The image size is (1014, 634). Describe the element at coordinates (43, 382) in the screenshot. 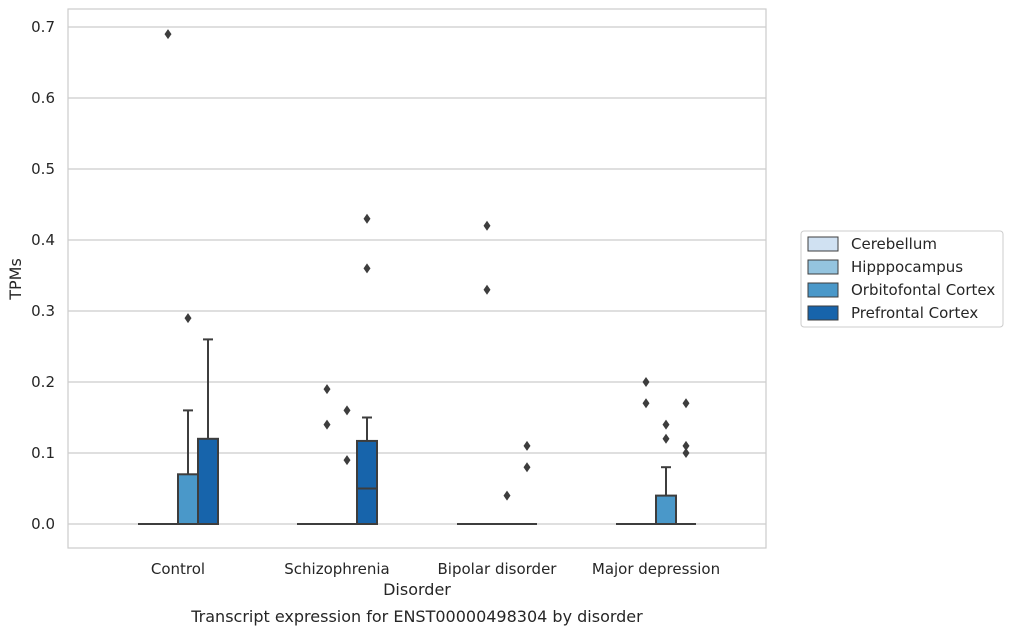

I see `y-tick-label: 0.2` at that location.